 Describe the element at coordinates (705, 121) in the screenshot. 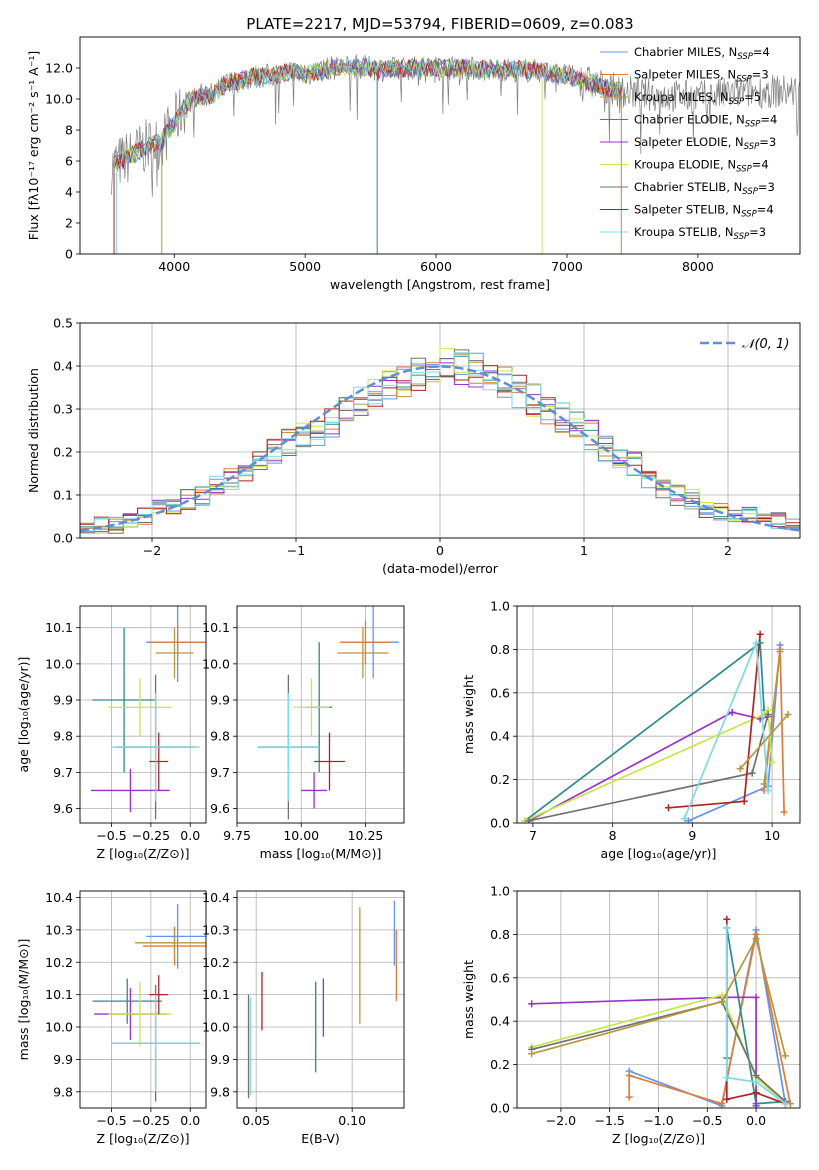

I see `legend-label: Chabrier ELODIE, NSSP=4` at that location.